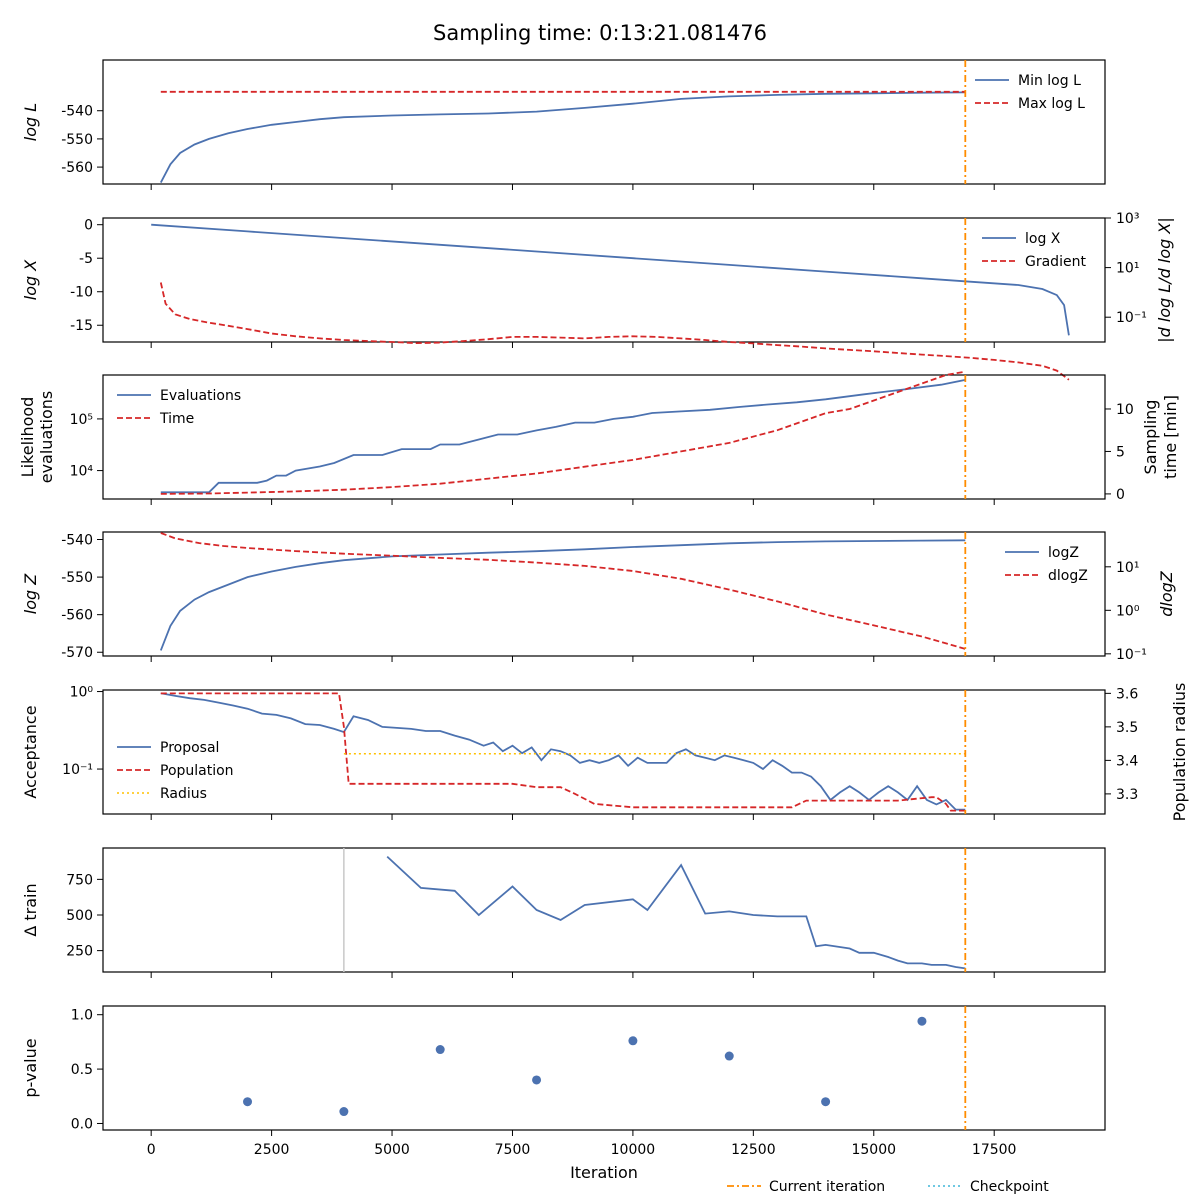 The height and width of the screenshot is (1200, 1200). I want to click on y-axis-label-line-1: Likelihood, so click(27, 437).